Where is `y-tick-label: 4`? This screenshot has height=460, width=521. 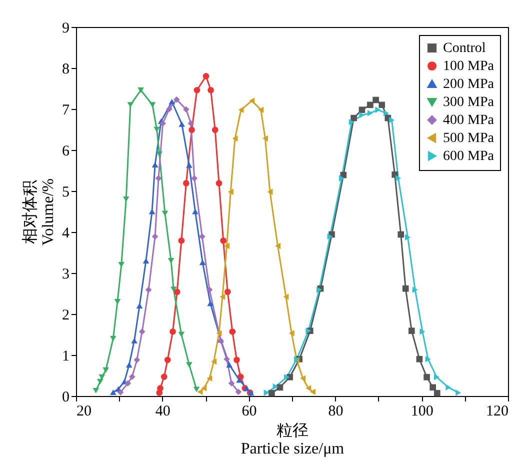
y-tick-label: 4 is located at coordinates (66, 234).